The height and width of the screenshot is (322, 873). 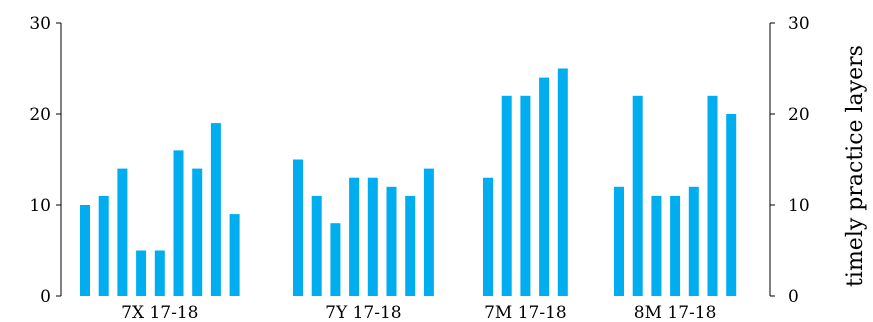 I want to click on category-labels: 7X 17-18 7Y 17-18 7M 17-18 8M 17-18, so click(x=418, y=312).